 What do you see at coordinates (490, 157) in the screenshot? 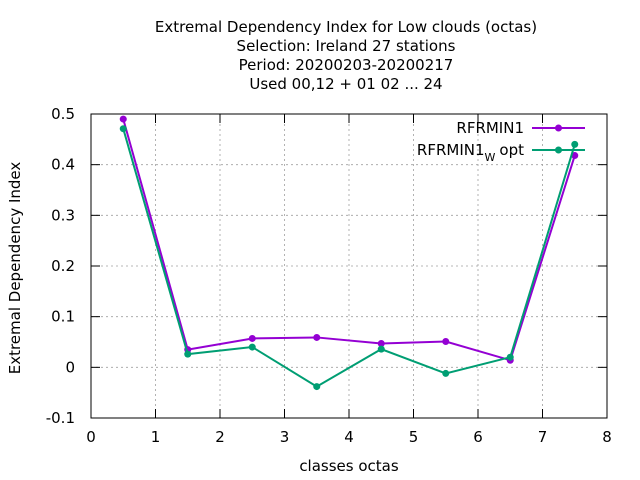
I see `legend-name-subscript: W` at bounding box center [490, 157].